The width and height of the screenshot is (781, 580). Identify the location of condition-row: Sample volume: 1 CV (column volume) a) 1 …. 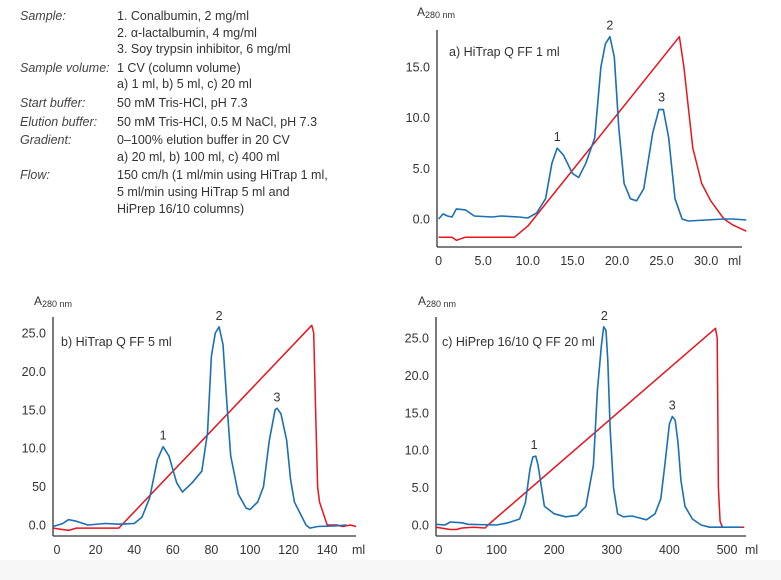
(174, 76).